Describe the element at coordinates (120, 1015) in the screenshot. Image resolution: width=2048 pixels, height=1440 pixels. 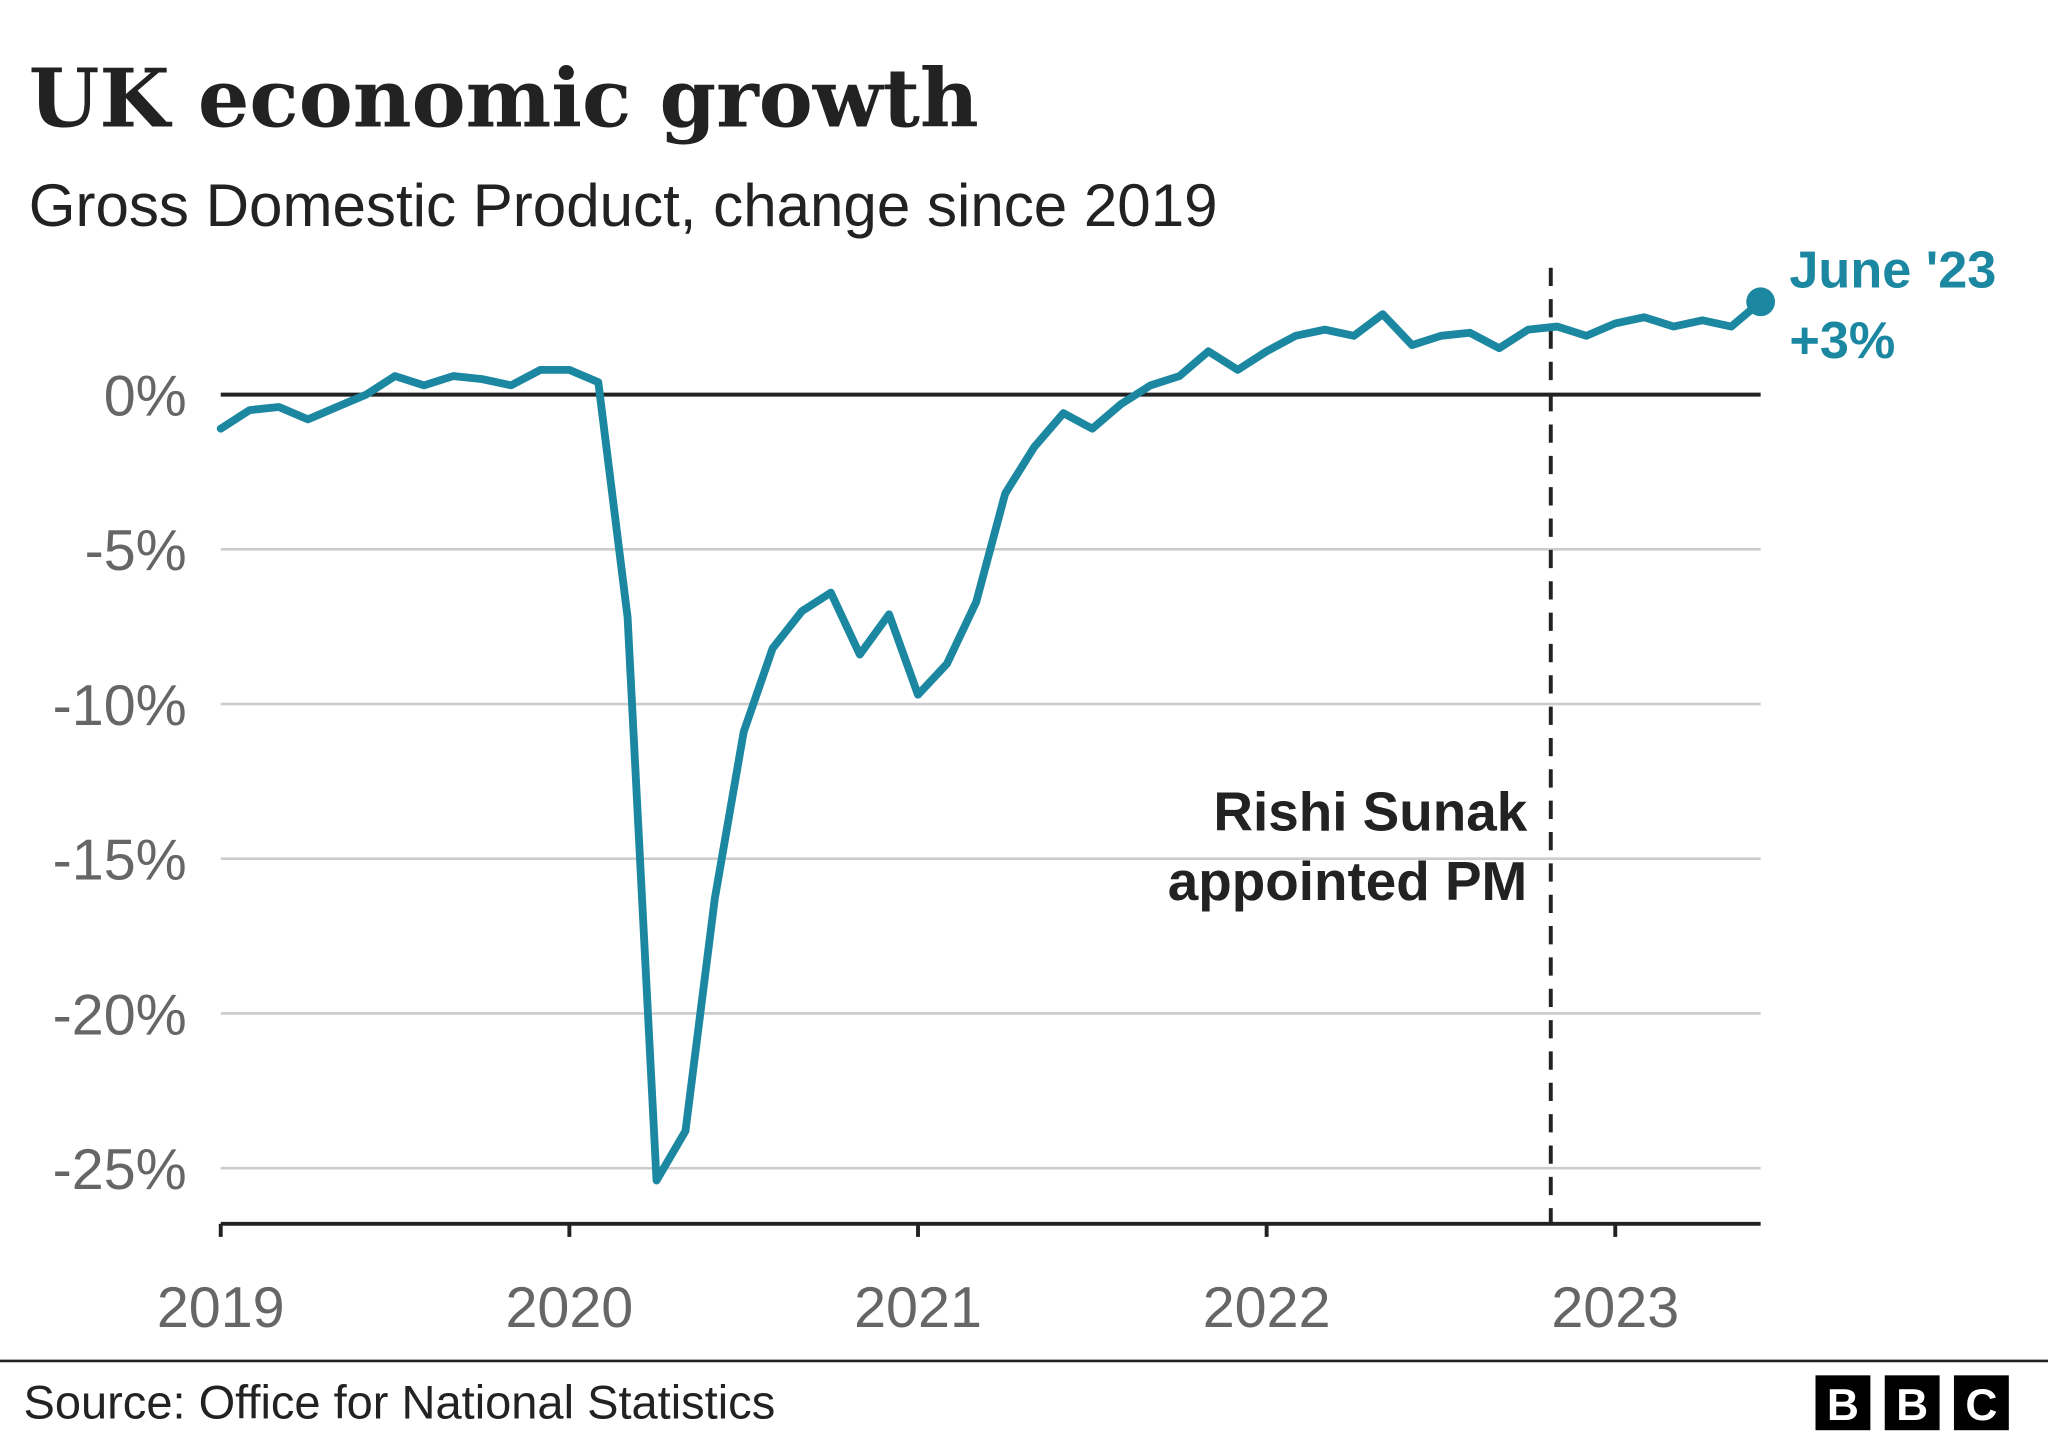
I see `y-tick-label: -20%` at that location.